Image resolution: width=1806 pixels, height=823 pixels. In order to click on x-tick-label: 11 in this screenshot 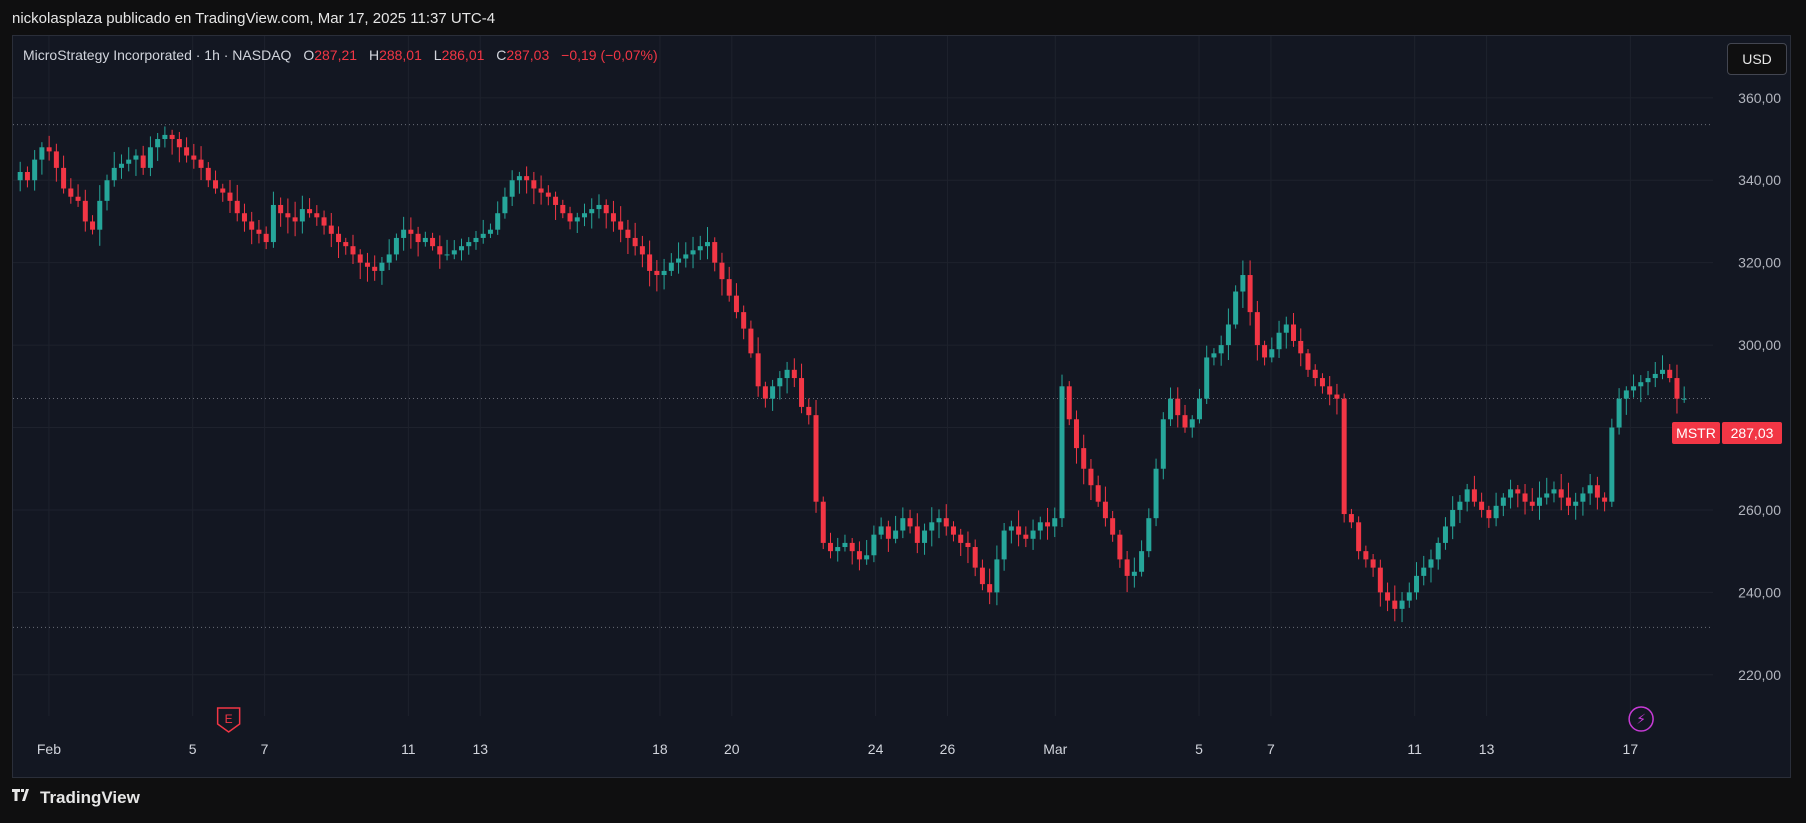, I will do `click(408, 749)`.